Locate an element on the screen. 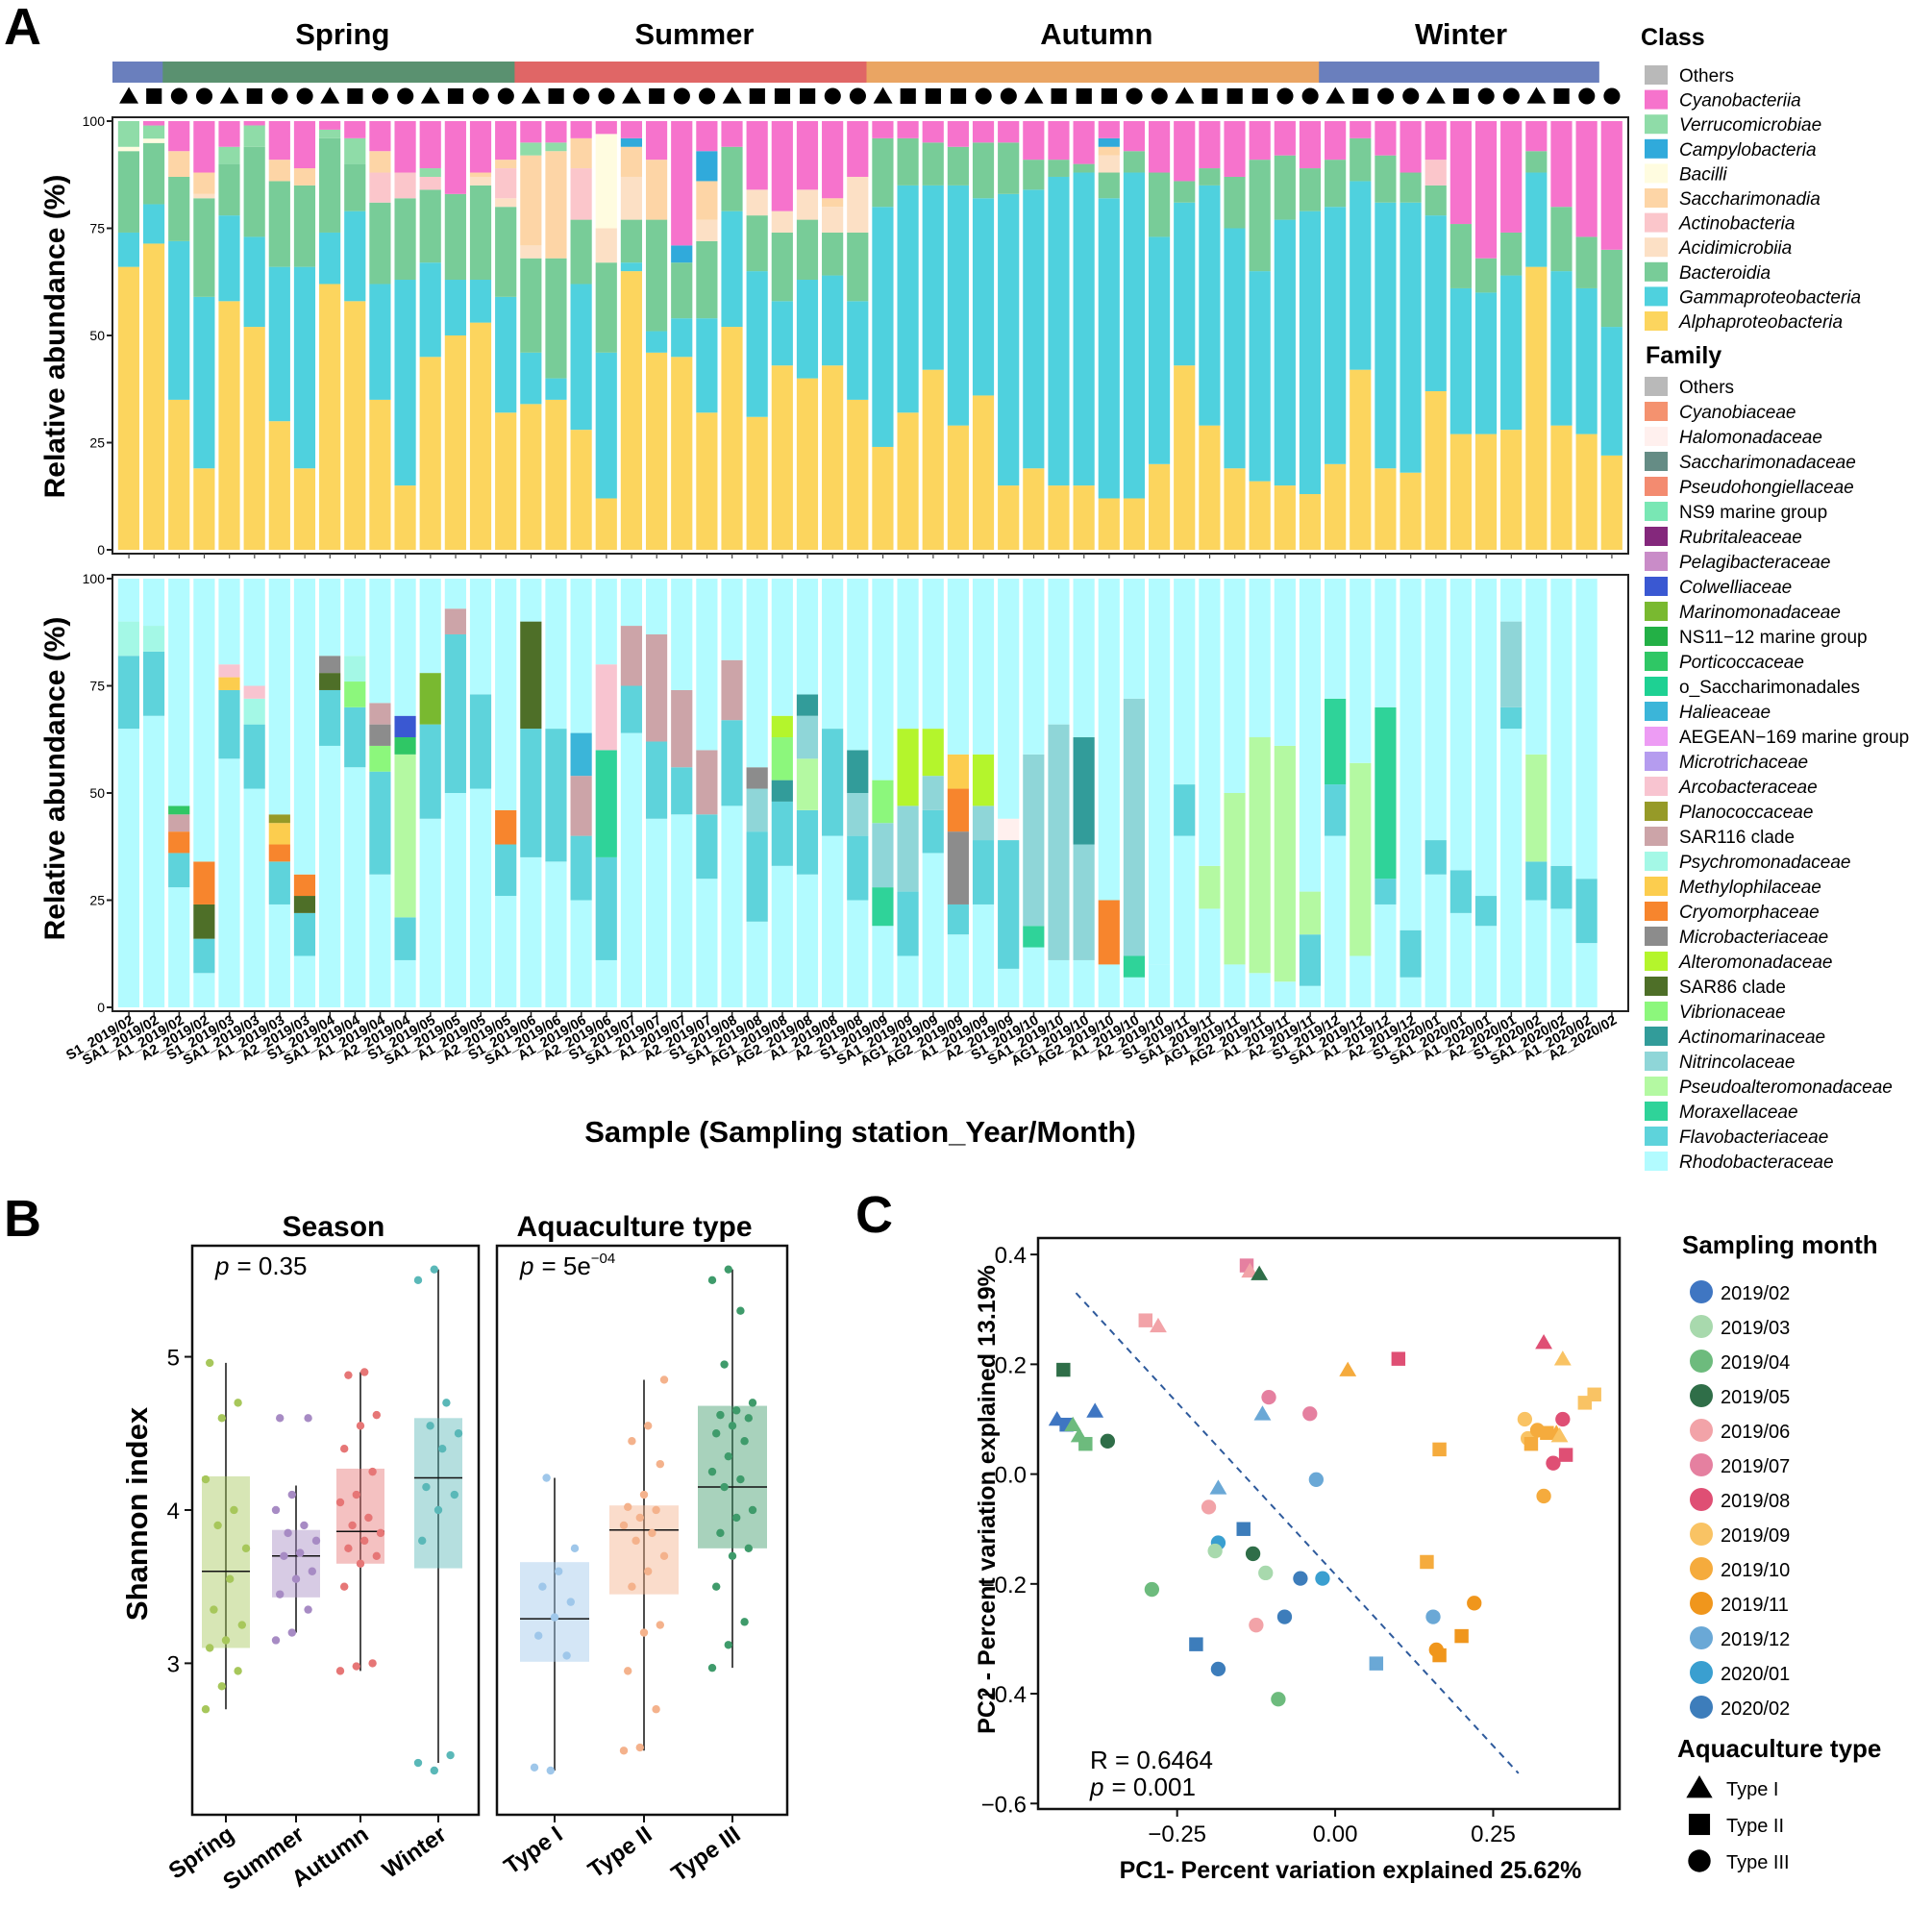 The height and width of the screenshot is (1908, 1932). family-legend-item-label: Actinomarinaceae is located at coordinates (1751, 1038).